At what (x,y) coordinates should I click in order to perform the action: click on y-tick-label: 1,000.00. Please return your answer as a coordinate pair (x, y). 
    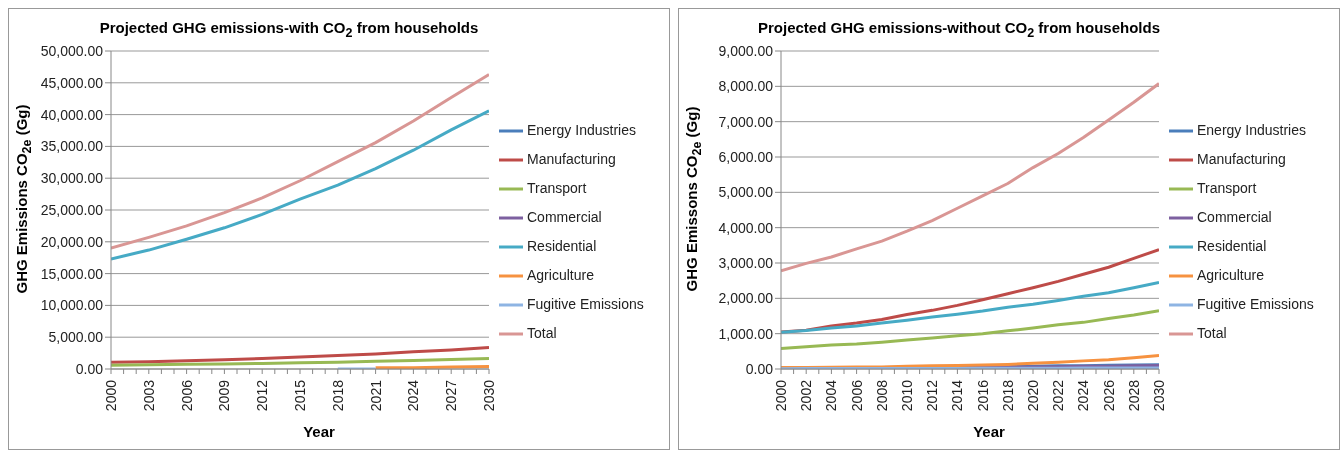
    Looking at the image, I should click on (746, 333).